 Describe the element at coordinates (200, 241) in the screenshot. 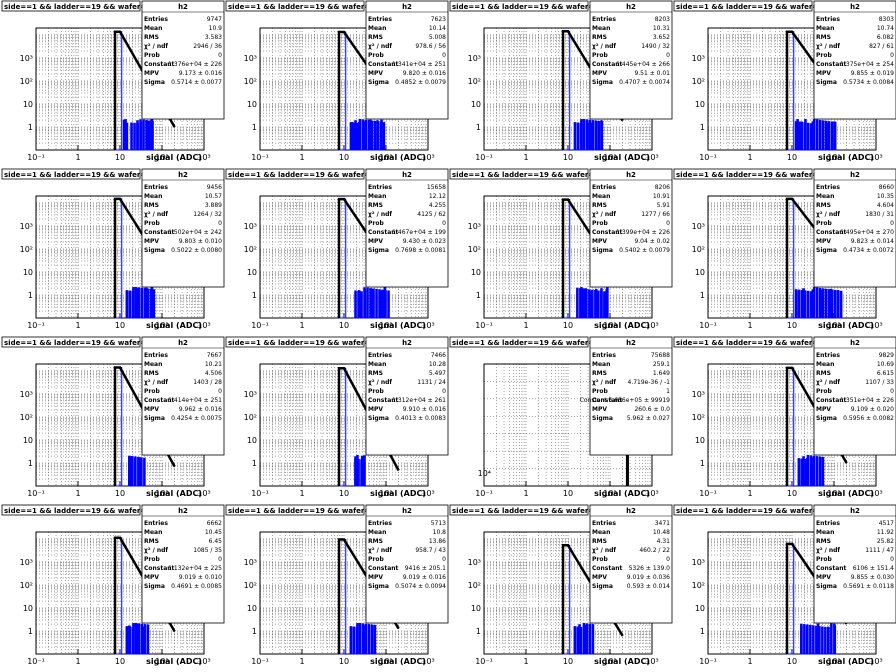

I see `stats-value: 9.803 ± 0.010` at that location.